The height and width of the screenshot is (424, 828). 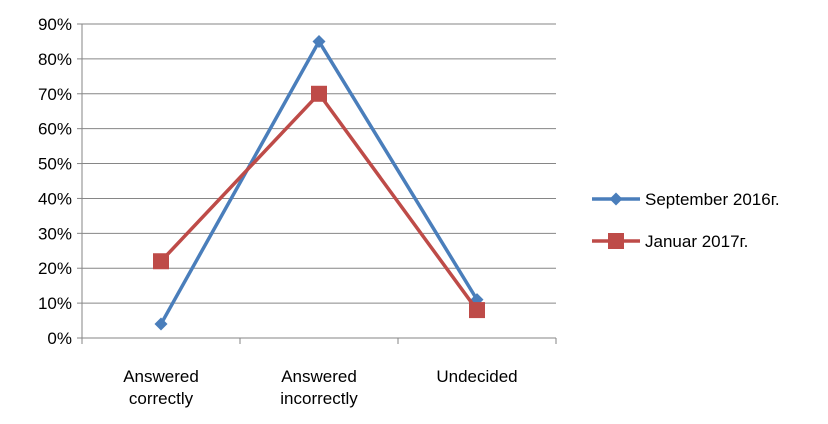 I want to click on legend-label: Januar 2017г., so click(x=696, y=241).